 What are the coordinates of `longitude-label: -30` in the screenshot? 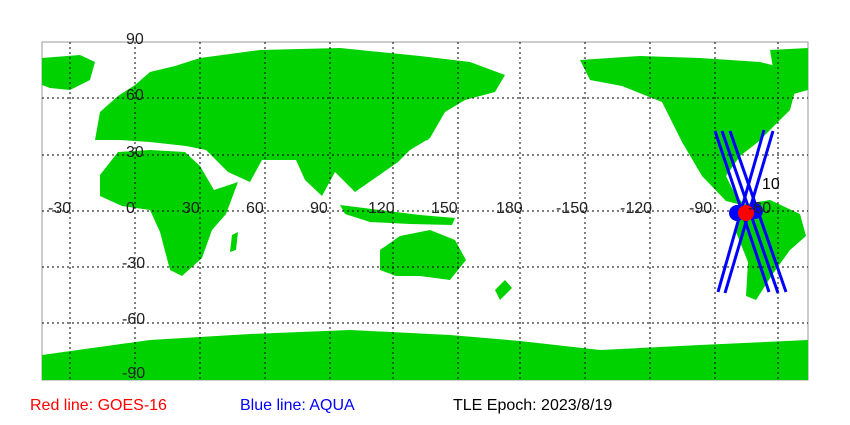 It's located at (60, 208).